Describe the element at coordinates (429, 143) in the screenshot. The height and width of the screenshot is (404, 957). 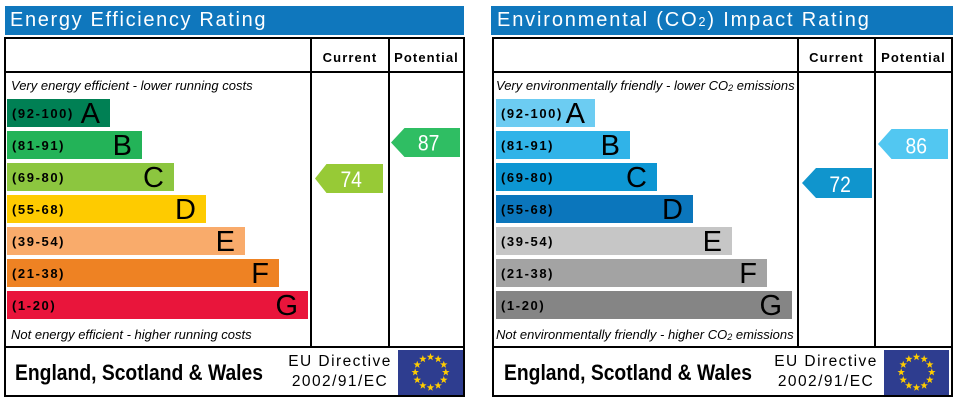
I see `svg-text: 87` at that location.